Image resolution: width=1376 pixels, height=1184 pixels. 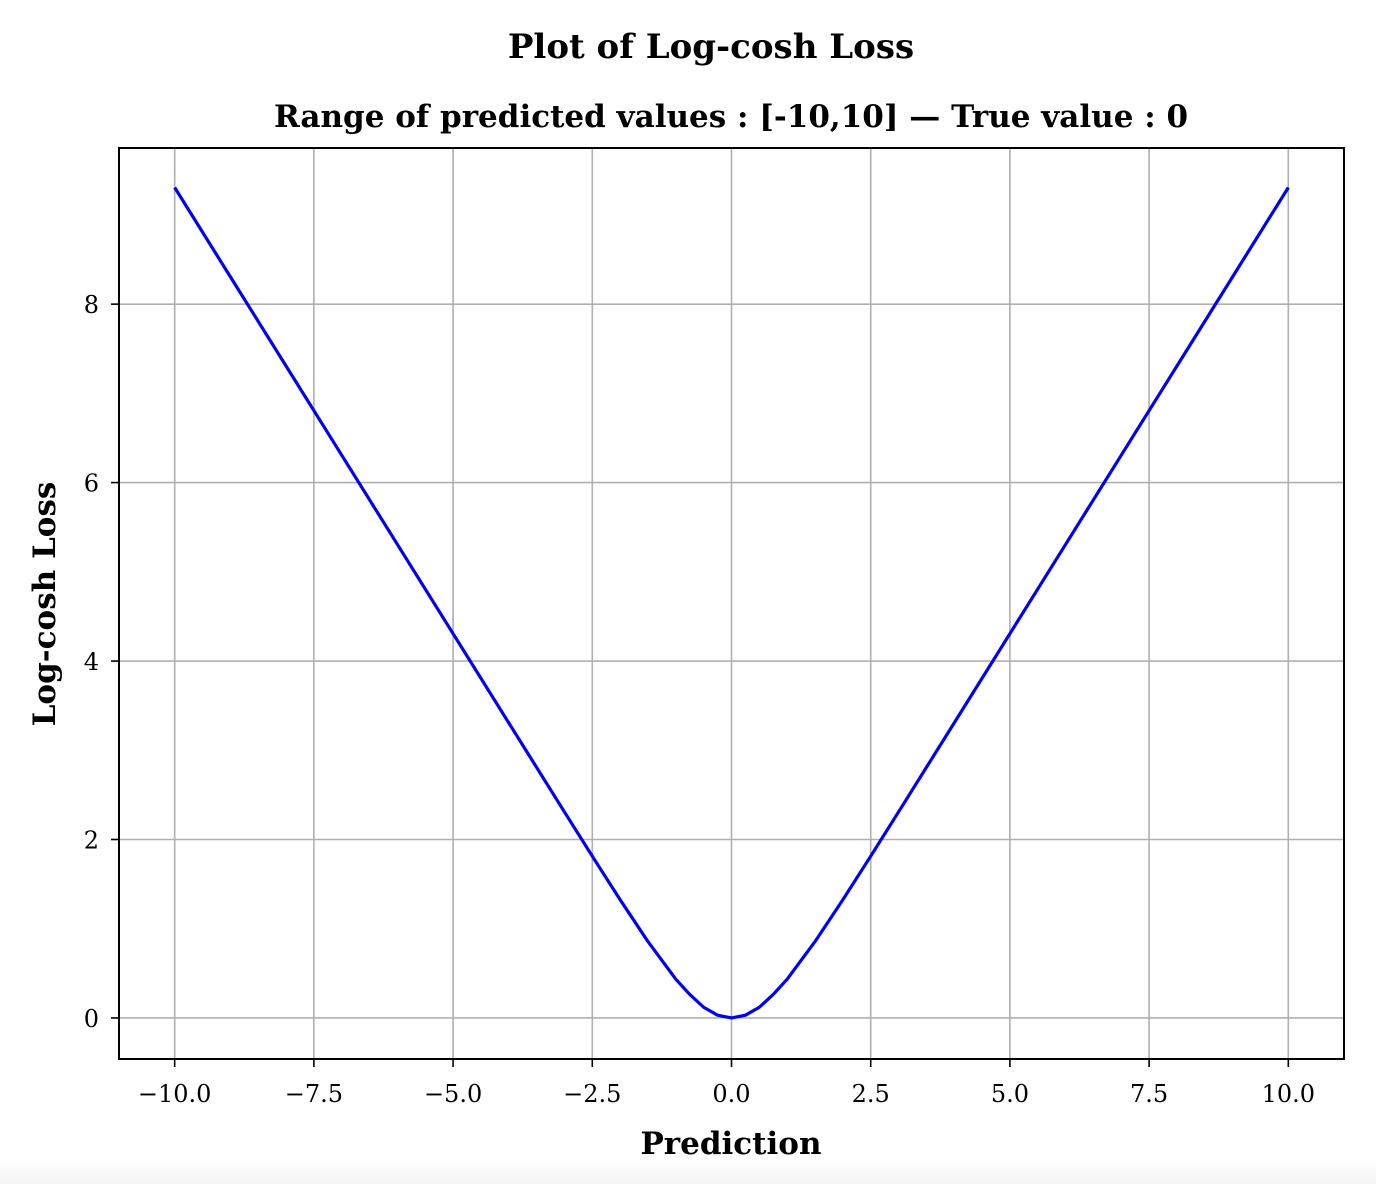 What do you see at coordinates (1010, 1094) in the screenshot?
I see `x-tick-label: 5.0` at bounding box center [1010, 1094].